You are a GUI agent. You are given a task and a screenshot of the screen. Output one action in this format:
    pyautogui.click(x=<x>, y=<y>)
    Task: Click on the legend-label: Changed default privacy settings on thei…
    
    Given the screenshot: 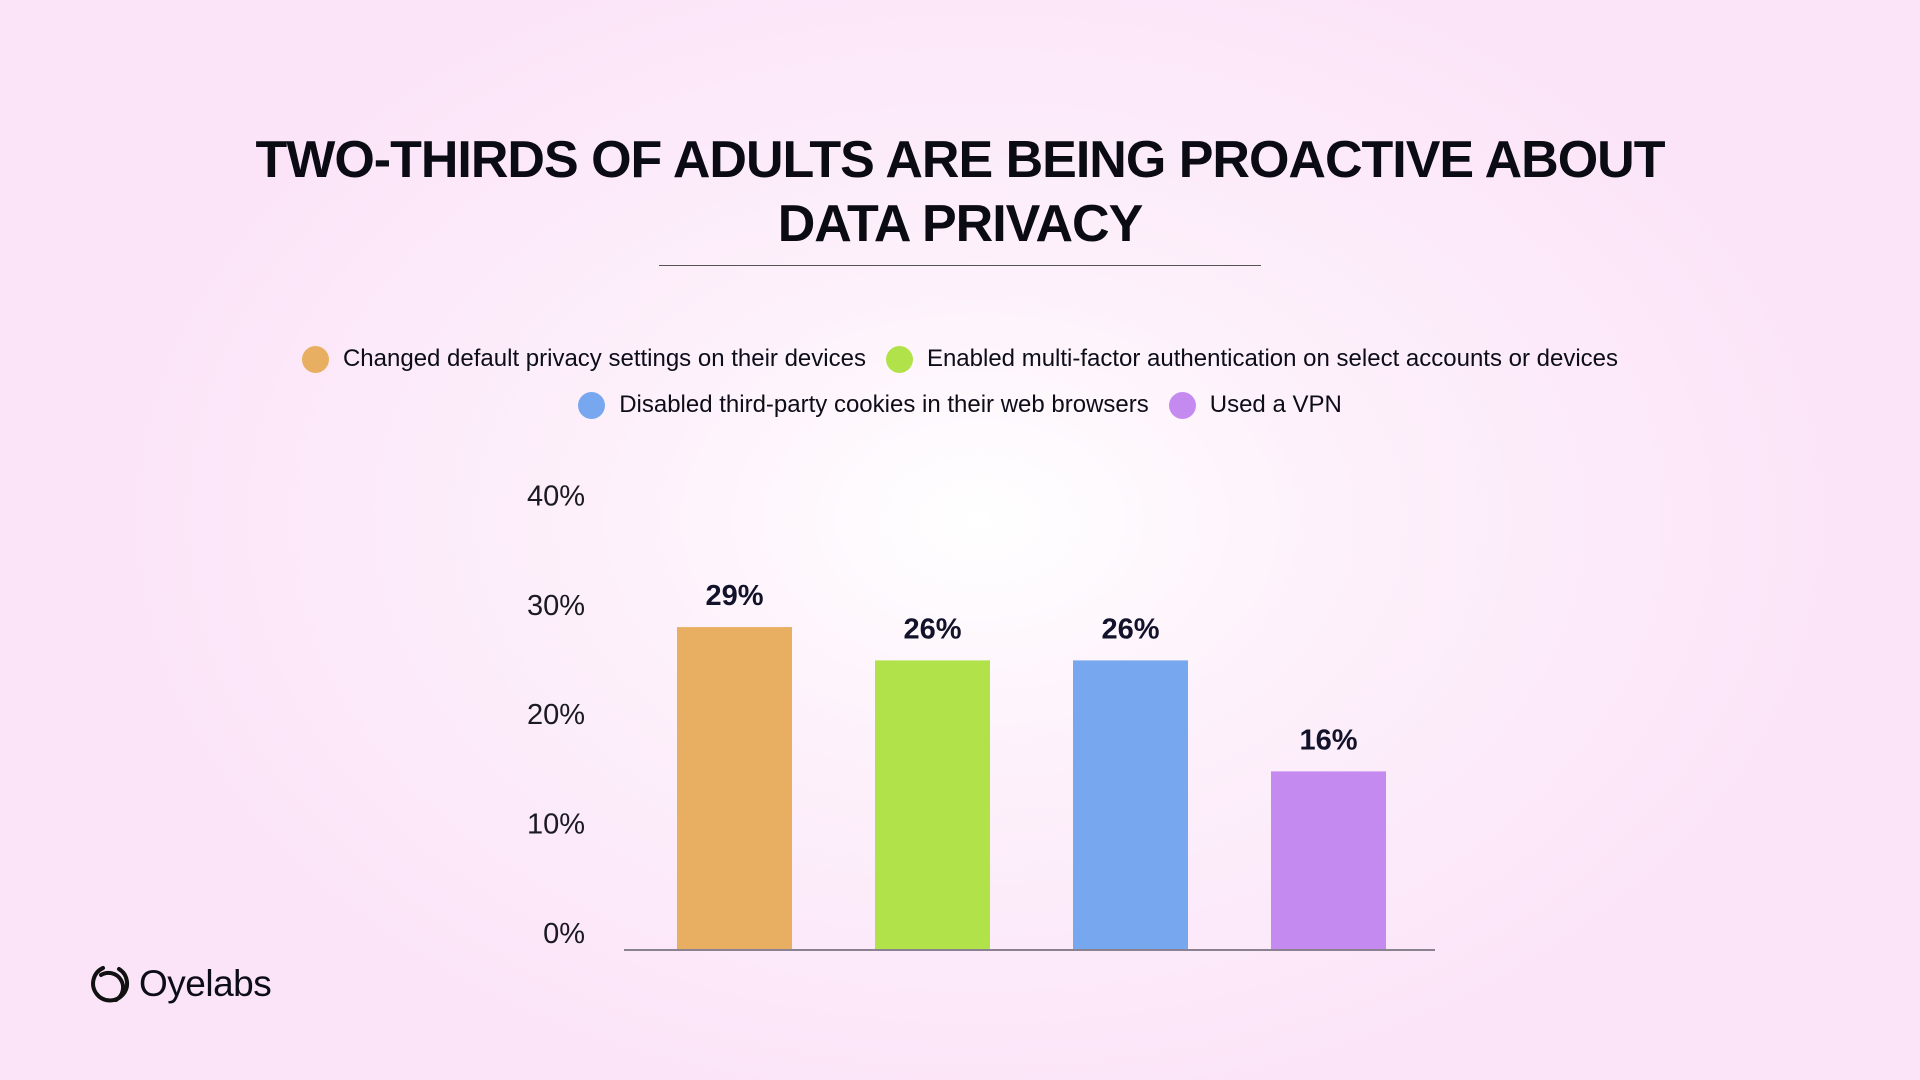 What is the action you would take?
    pyautogui.click(x=604, y=358)
    